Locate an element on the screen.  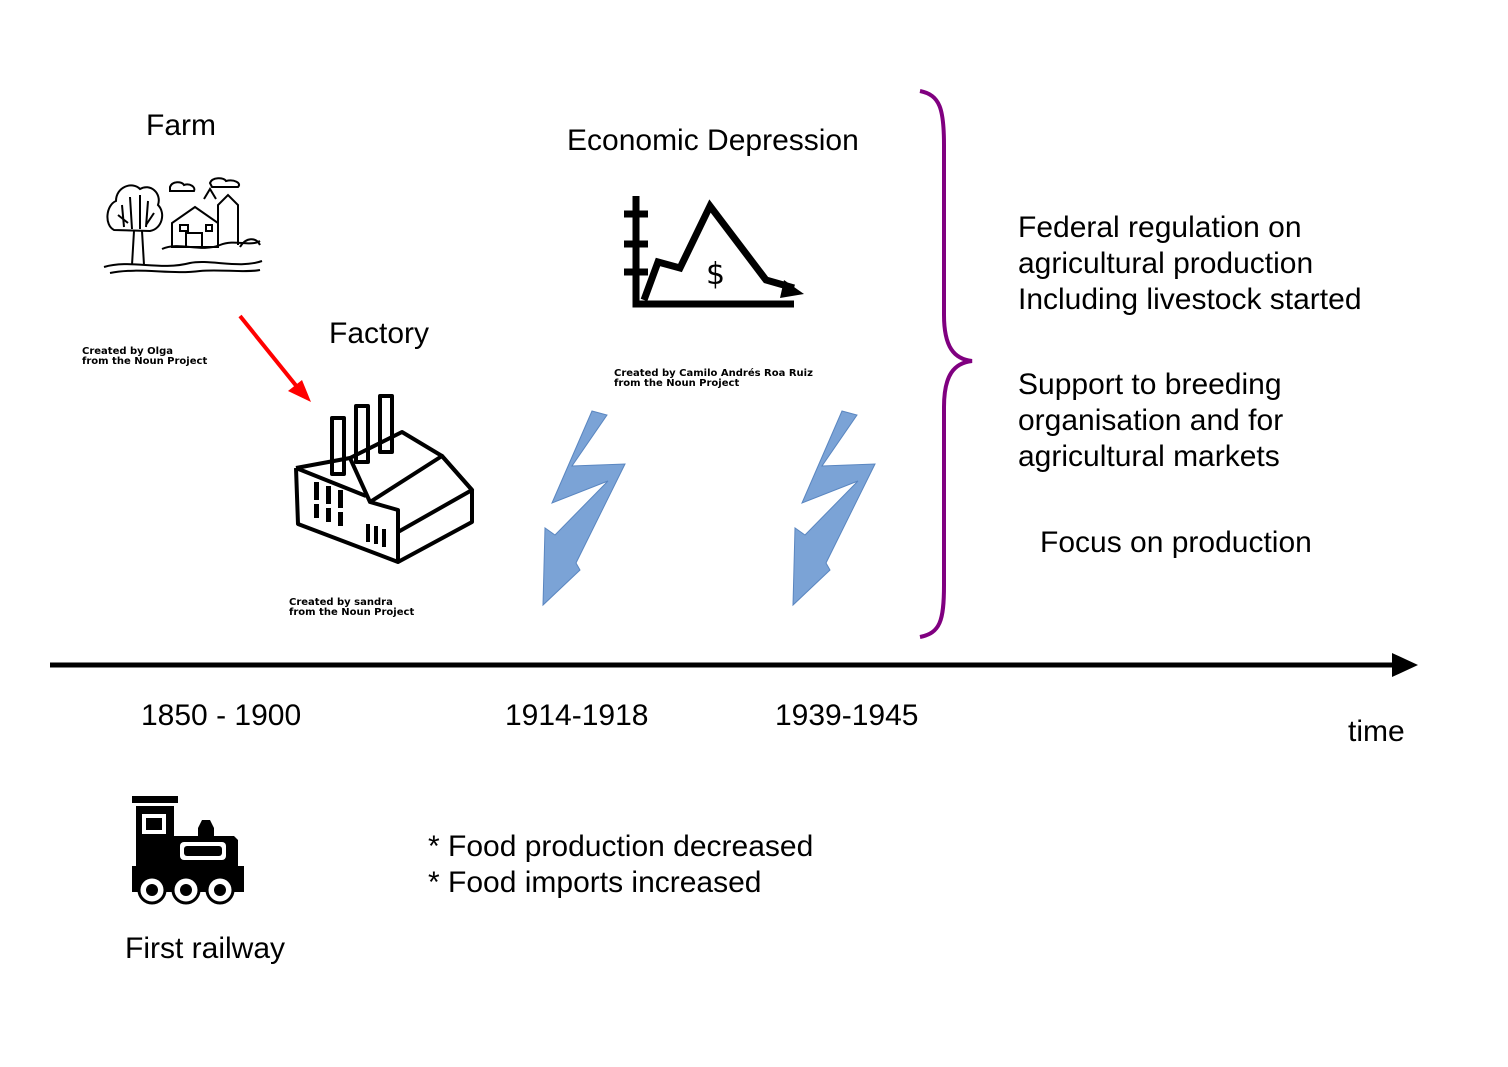
farm-credit-line2: from the Noun Project is located at coordinates (145, 361).